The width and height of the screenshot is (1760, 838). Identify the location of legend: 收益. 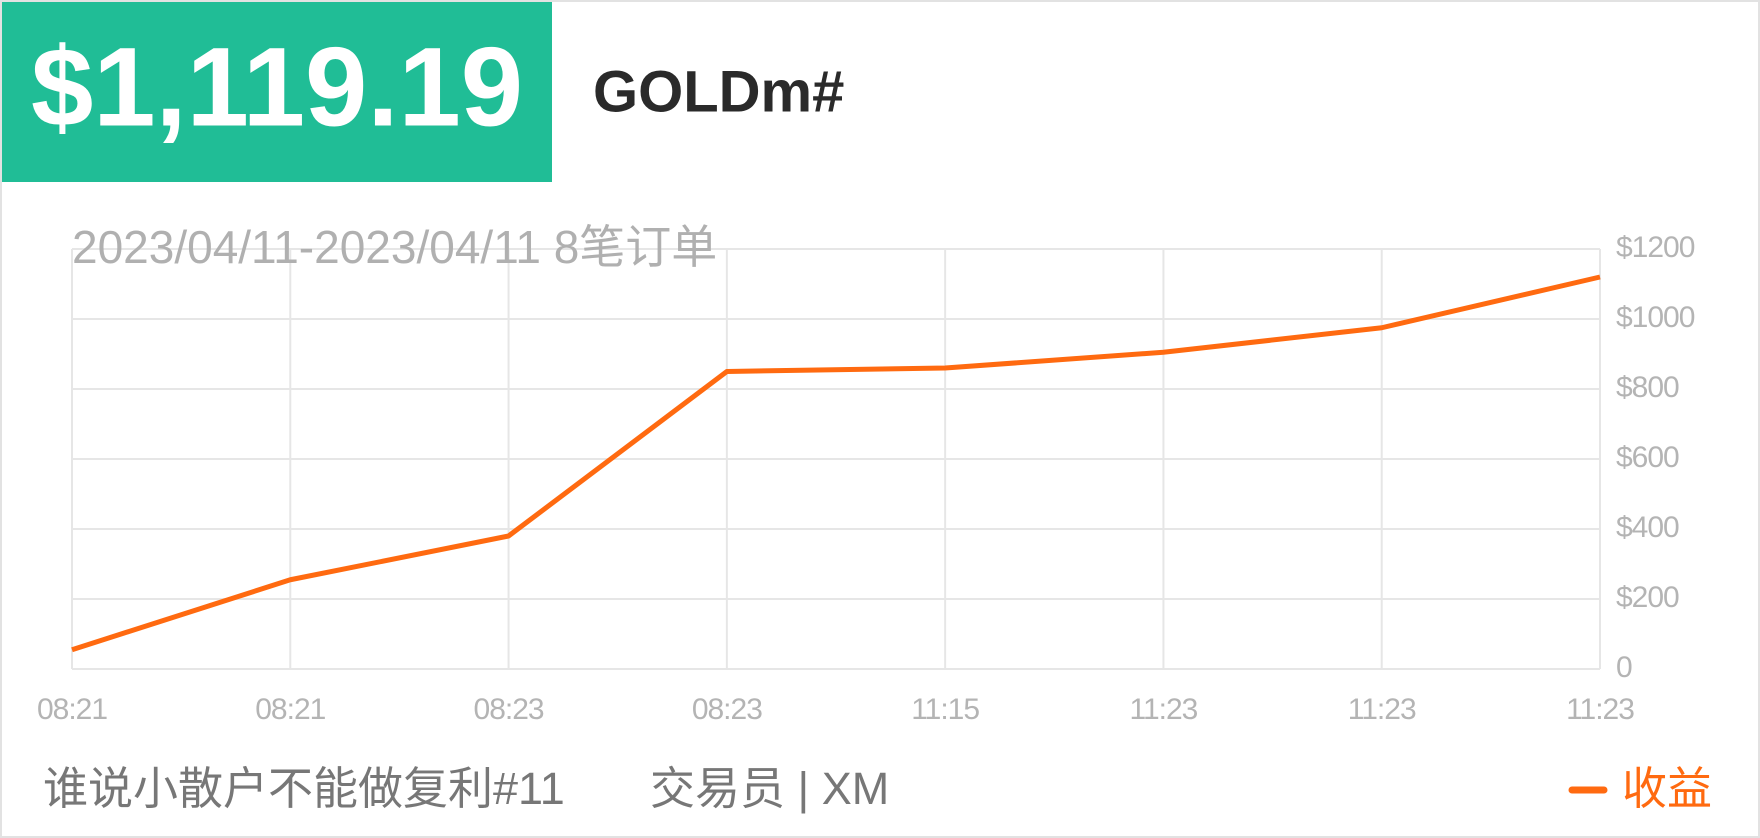
(1640, 788).